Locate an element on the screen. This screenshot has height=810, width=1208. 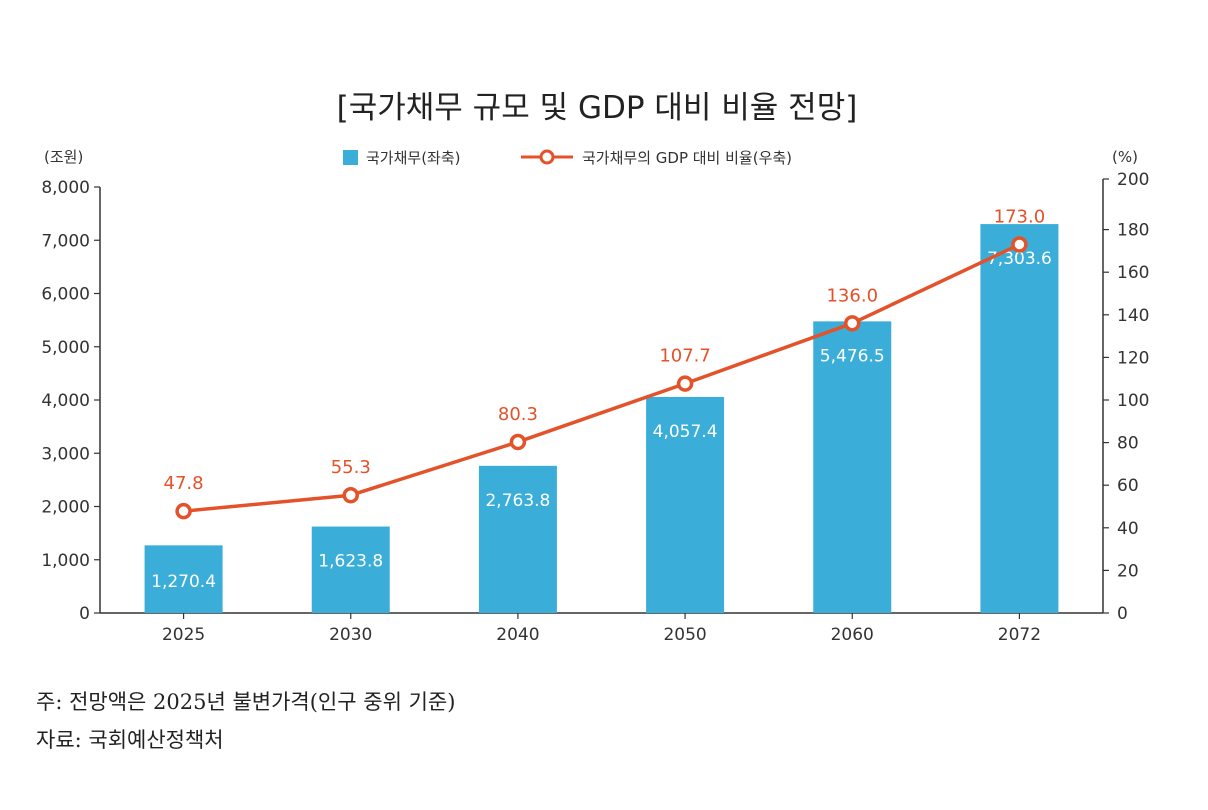
right-axis-tick-label: 20 is located at coordinates (1128, 571).